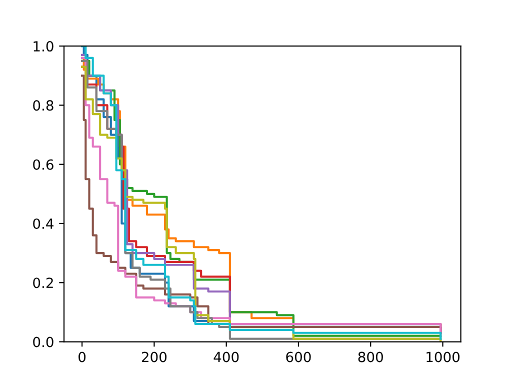 This screenshot has height=384, width=512. What do you see at coordinates (43, 223) in the screenshot?
I see `y-tick-label: 0.4` at bounding box center [43, 223].